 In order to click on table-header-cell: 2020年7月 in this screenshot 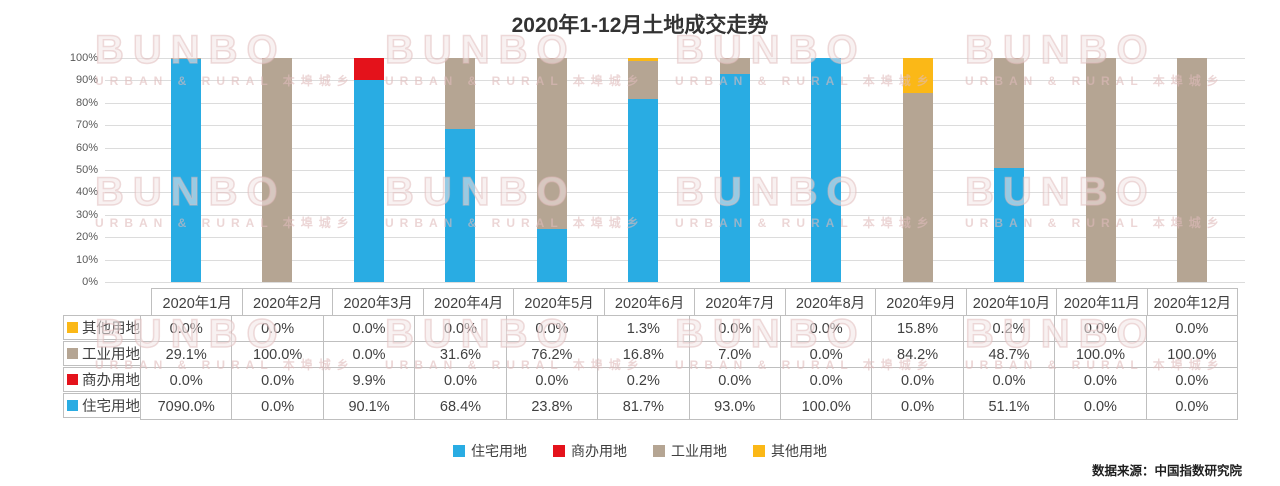, I will do `click(740, 302)`.